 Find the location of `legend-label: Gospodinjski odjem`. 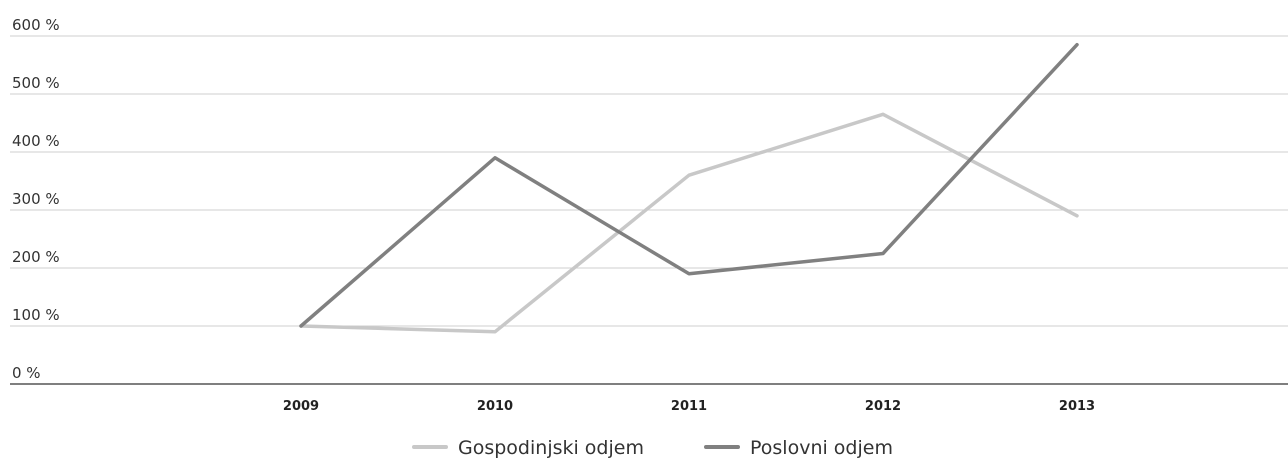

legend-label: Gospodinjski odjem is located at coordinates (551, 448).